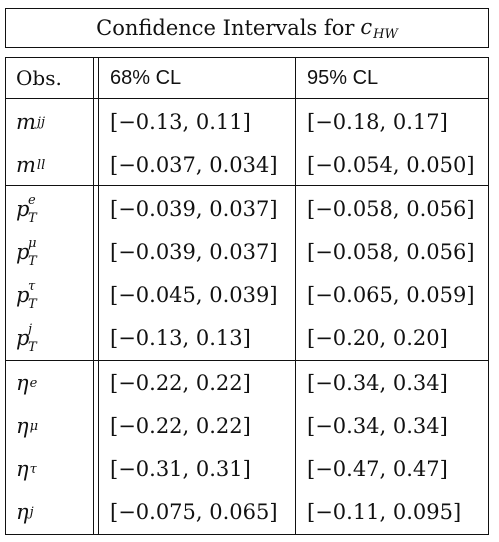  Describe the element at coordinates (180, 469) in the screenshot. I see `cl68-cell: [−0.31, 0.31]` at that location.